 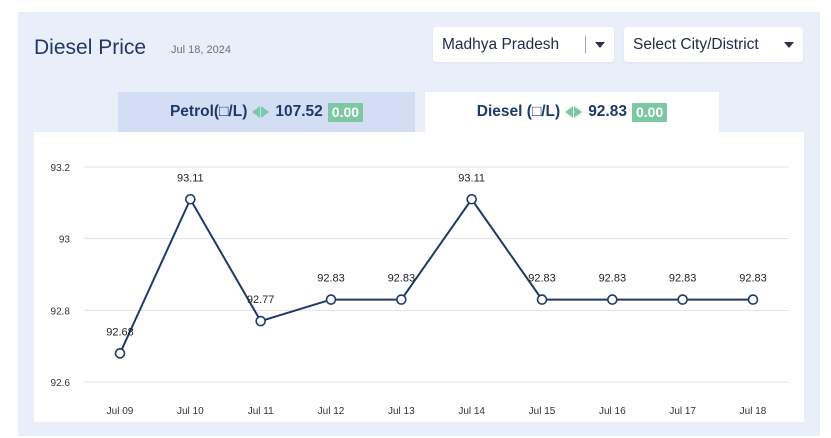 I want to click on tab-diesel-label: Diesel (□/L), so click(x=518, y=111).